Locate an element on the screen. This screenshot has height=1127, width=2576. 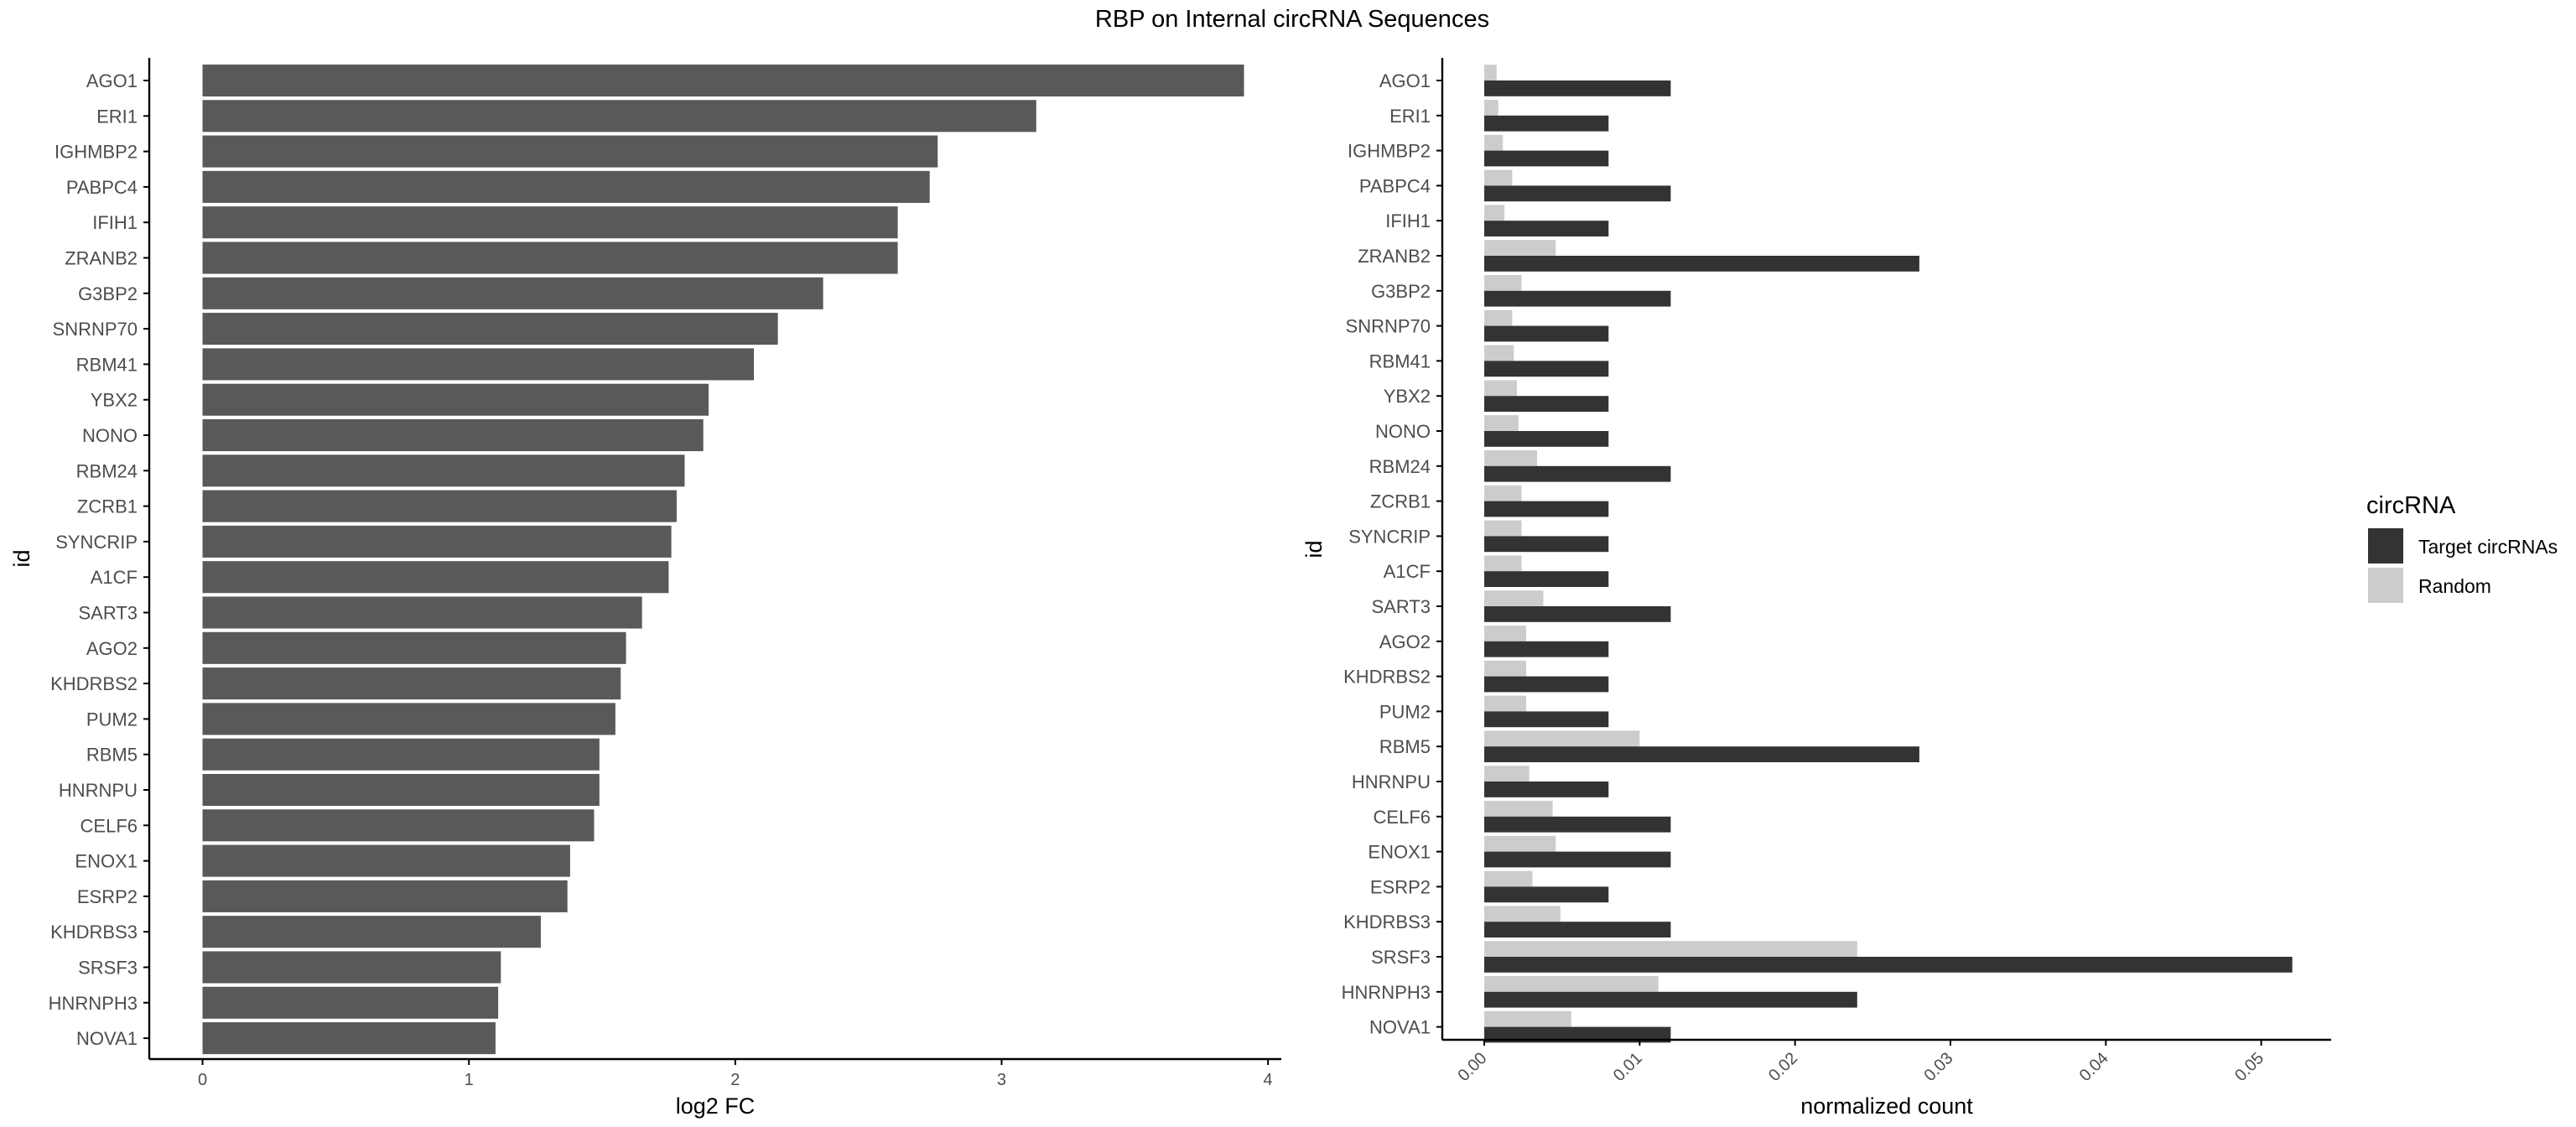
category-label-nono: NONO is located at coordinates (110, 435).